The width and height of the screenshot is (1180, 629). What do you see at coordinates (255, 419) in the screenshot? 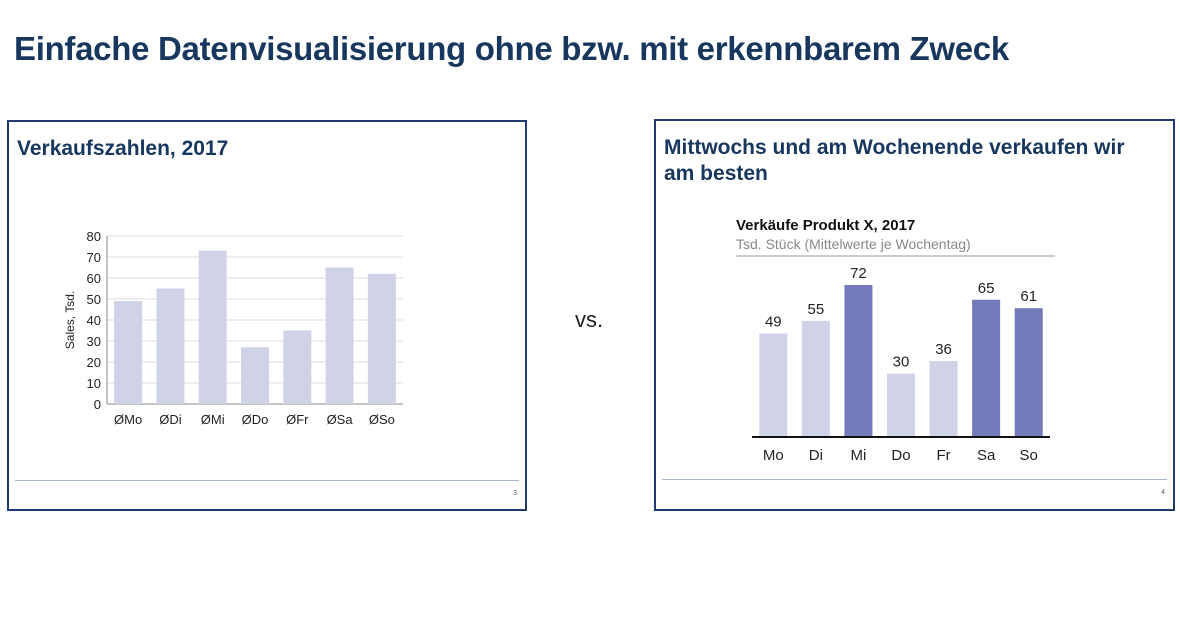
I see `x-tick-label: ØDo` at bounding box center [255, 419].